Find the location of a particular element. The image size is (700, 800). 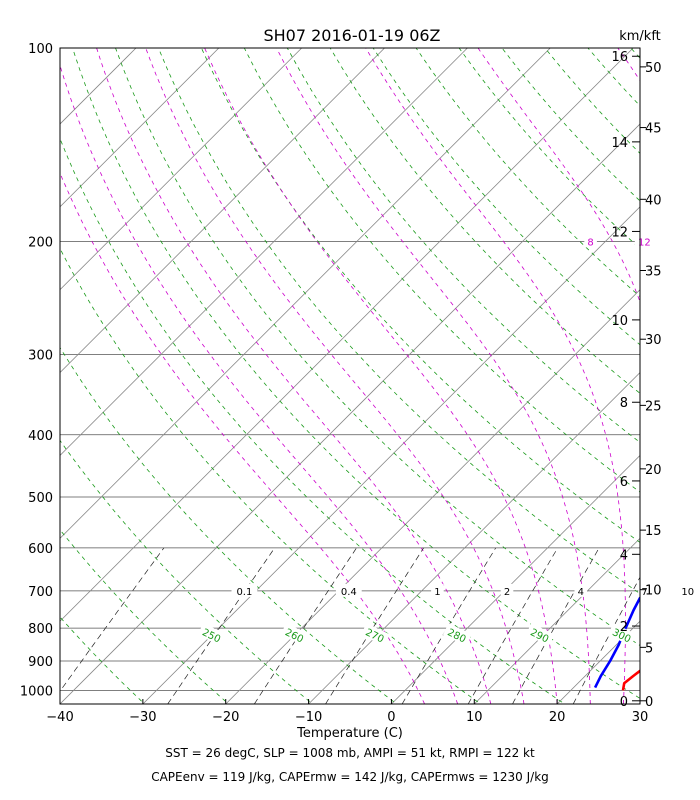

kft-tick-label: 20 is located at coordinates (653, 470).